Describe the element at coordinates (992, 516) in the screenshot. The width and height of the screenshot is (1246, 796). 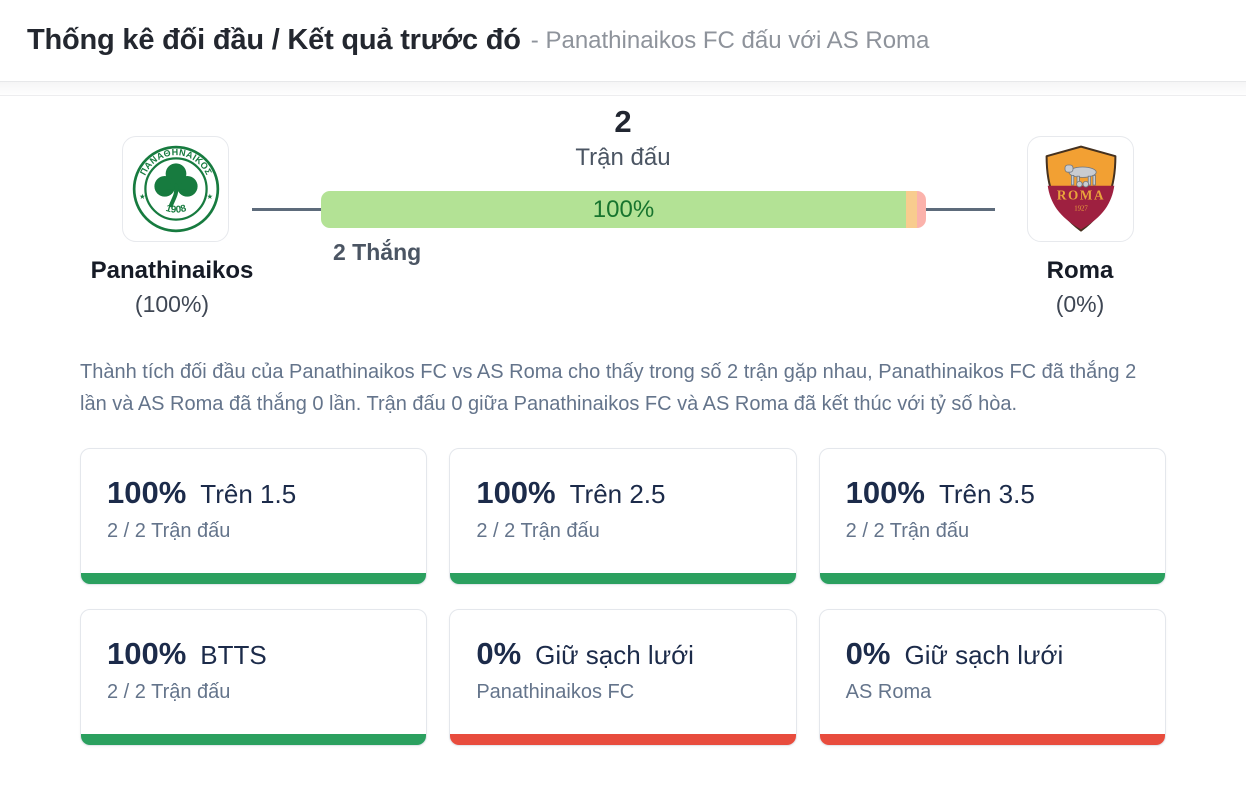
I see `stat-card-over-3-5: 100% Trên 3.5 2 / 2 Trận đấu` at that location.